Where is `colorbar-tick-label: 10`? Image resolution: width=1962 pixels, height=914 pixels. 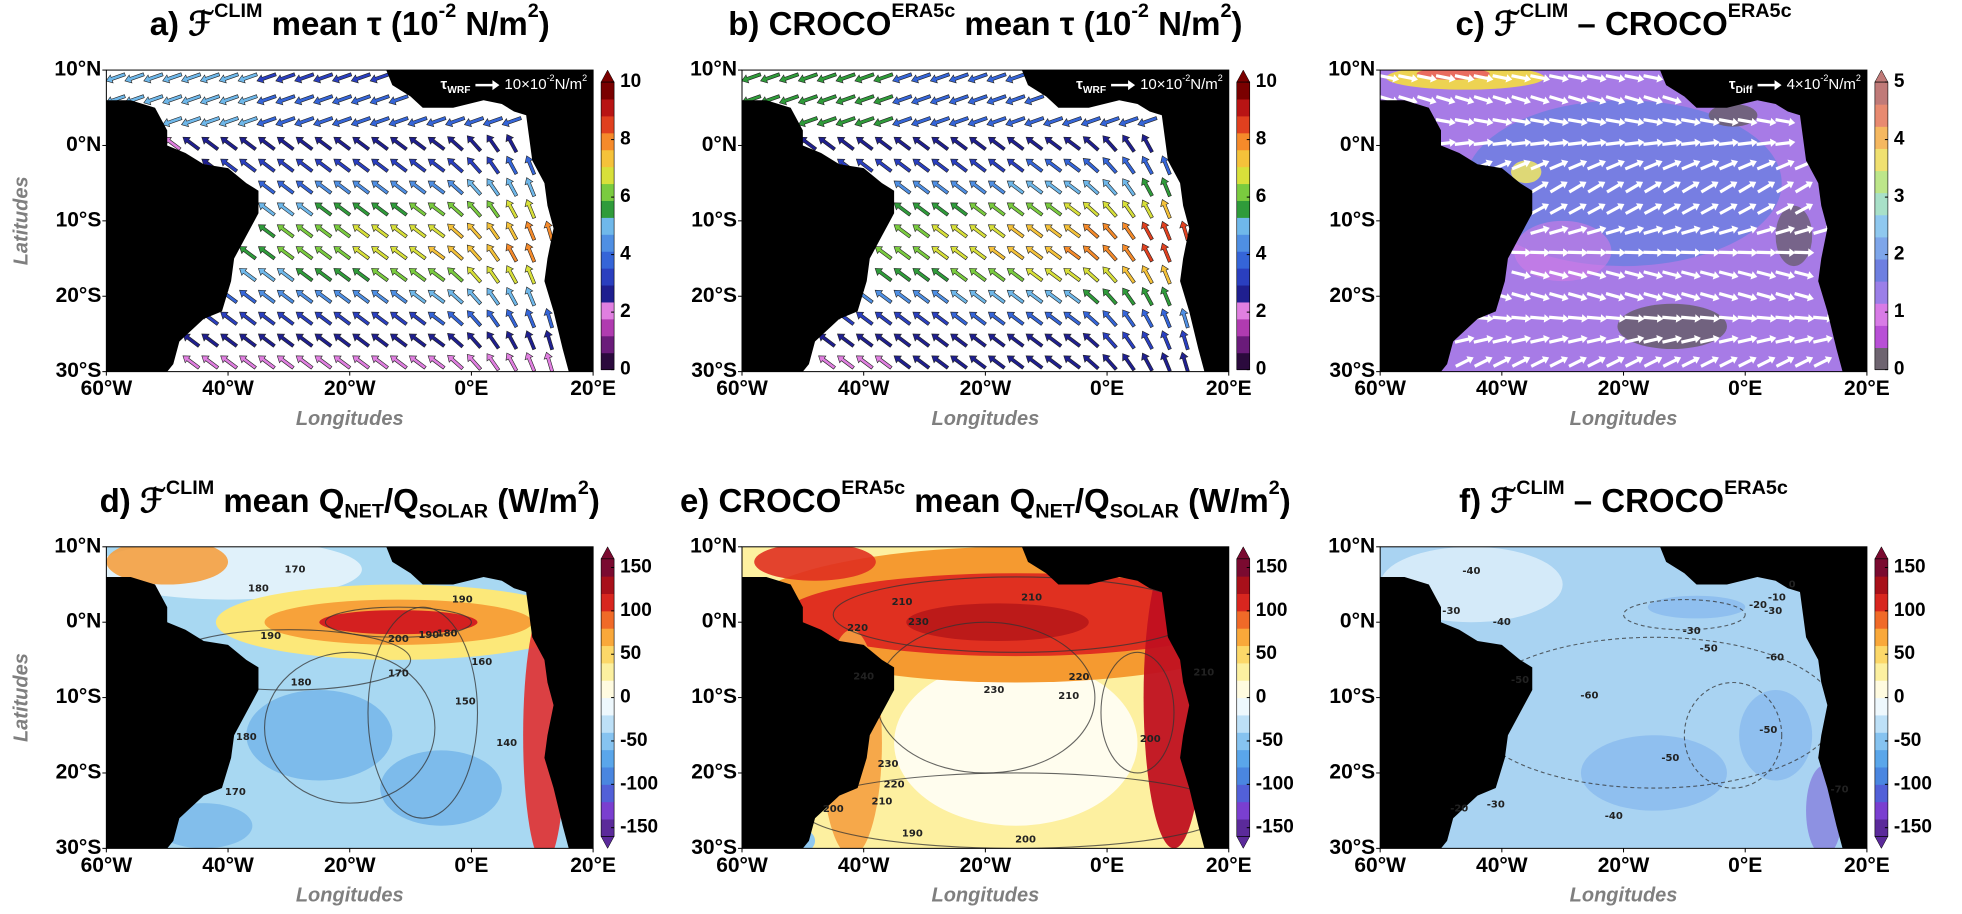
colorbar-tick-label: 10 is located at coordinates (630, 81).